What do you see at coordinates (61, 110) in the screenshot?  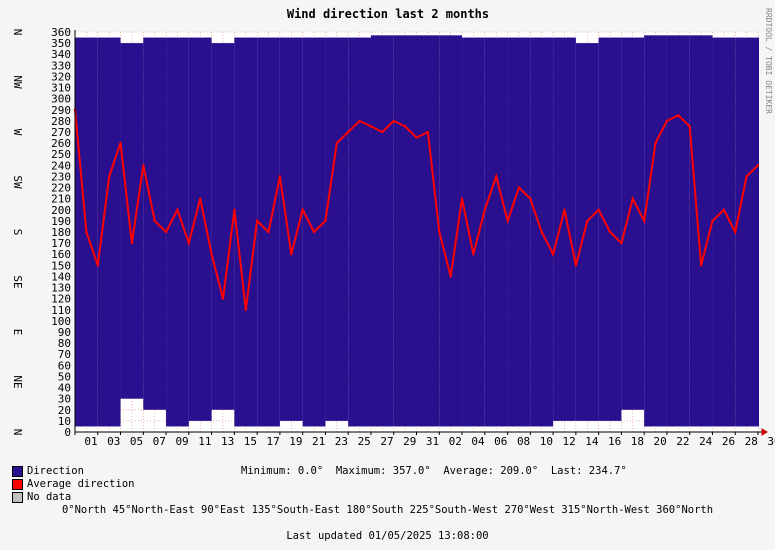 I see `y-tick-label: 290` at bounding box center [61, 110].